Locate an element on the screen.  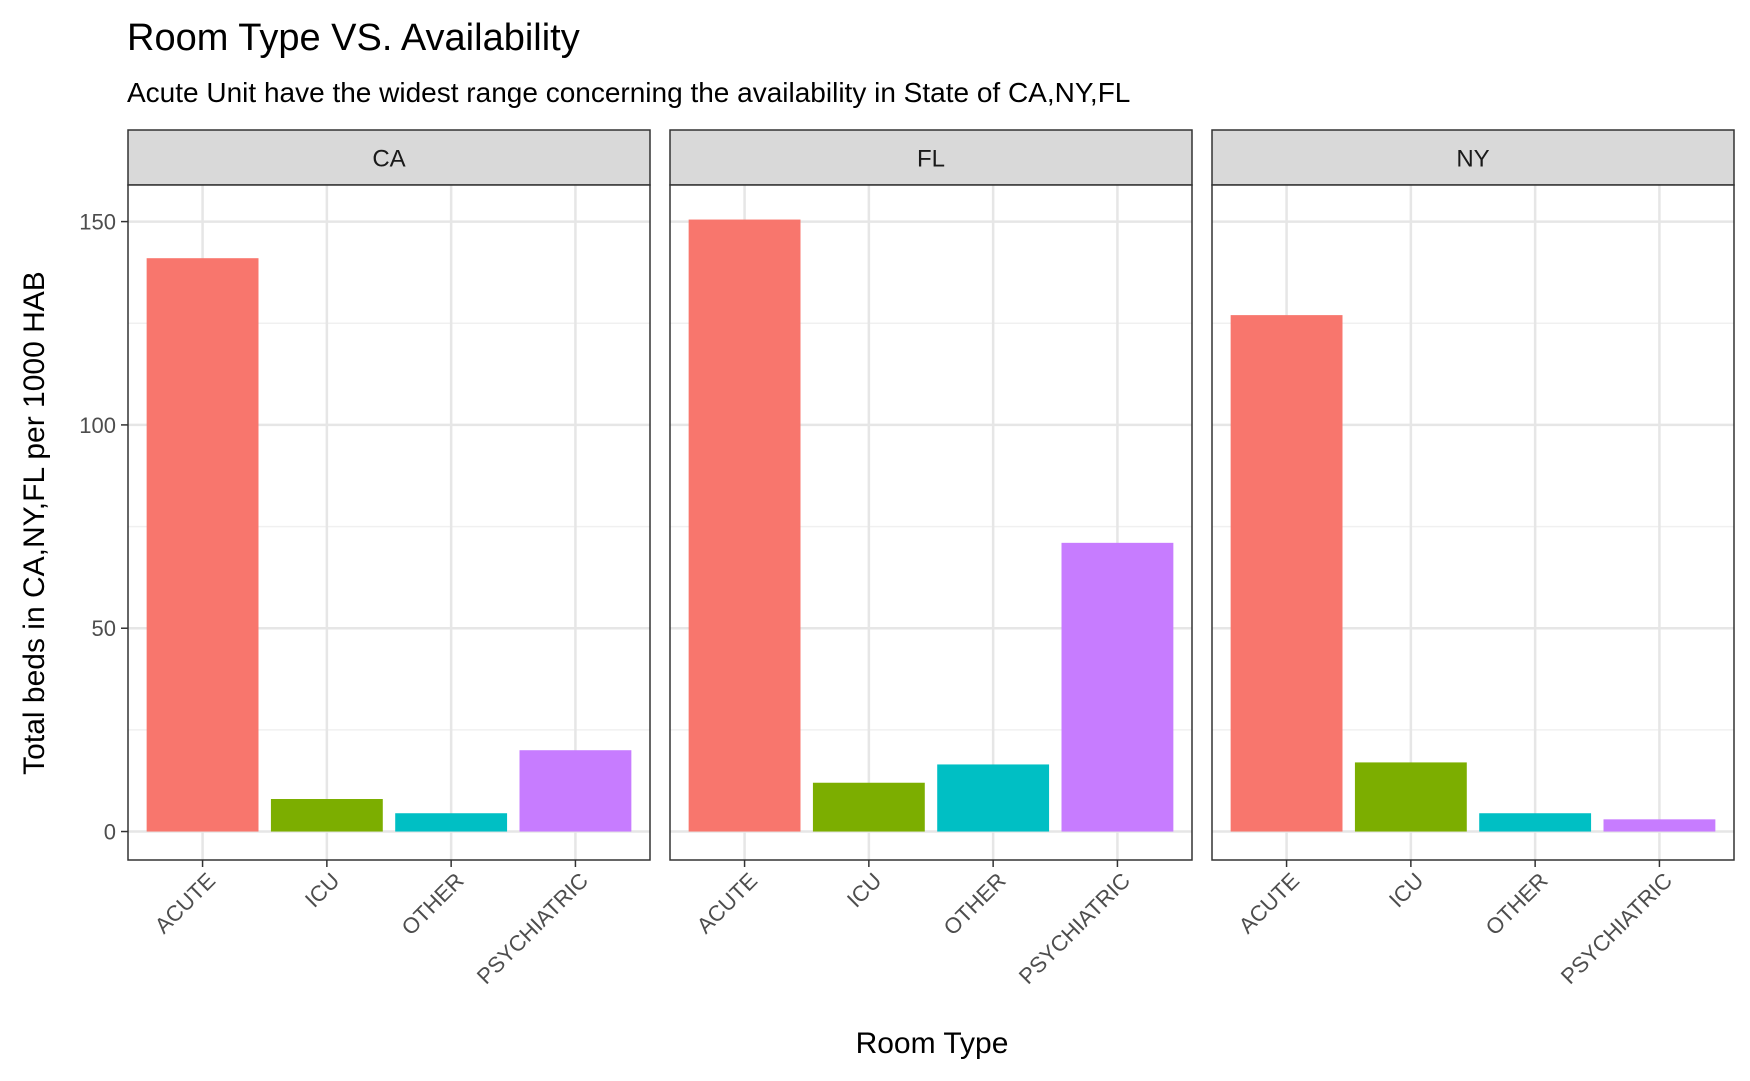
facet-strip-label: NY is located at coordinates (1472, 159).